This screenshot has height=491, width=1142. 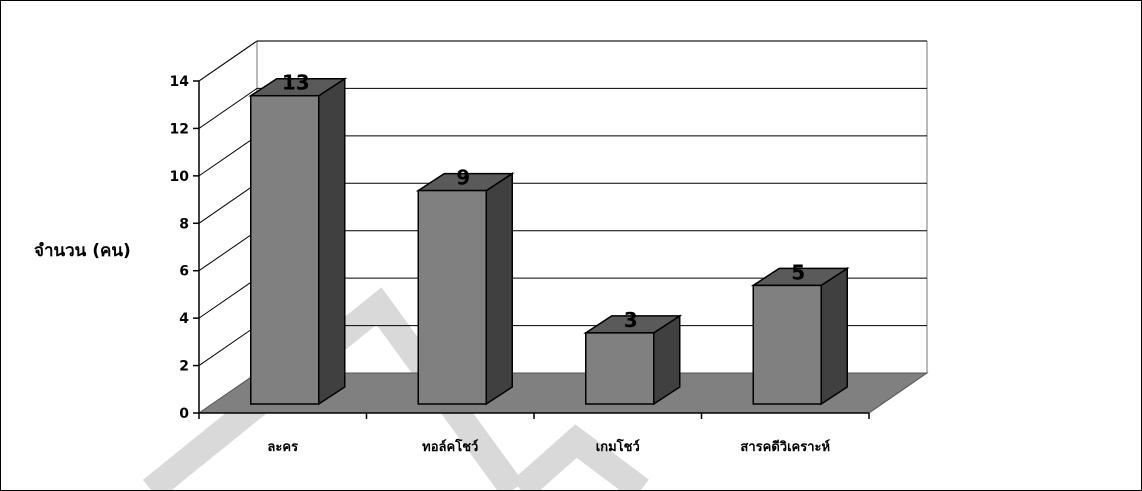 I want to click on x-tick-label: ละคร, so click(x=282, y=447).